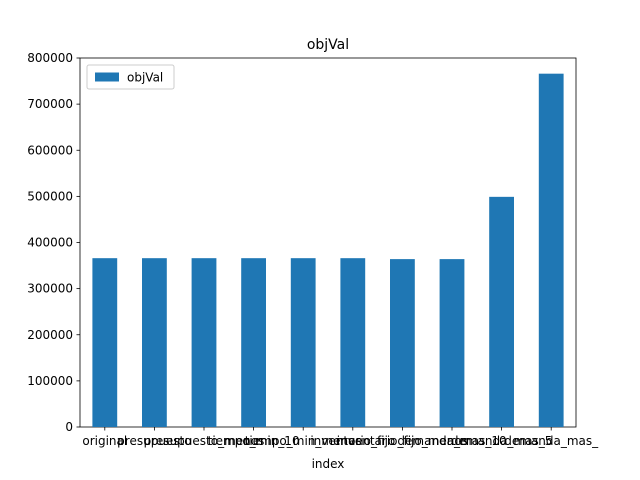  What do you see at coordinates (154, 441) in the screenshot?
I see `x-tick-label: presupuesto` at bounding box center [154, 441].